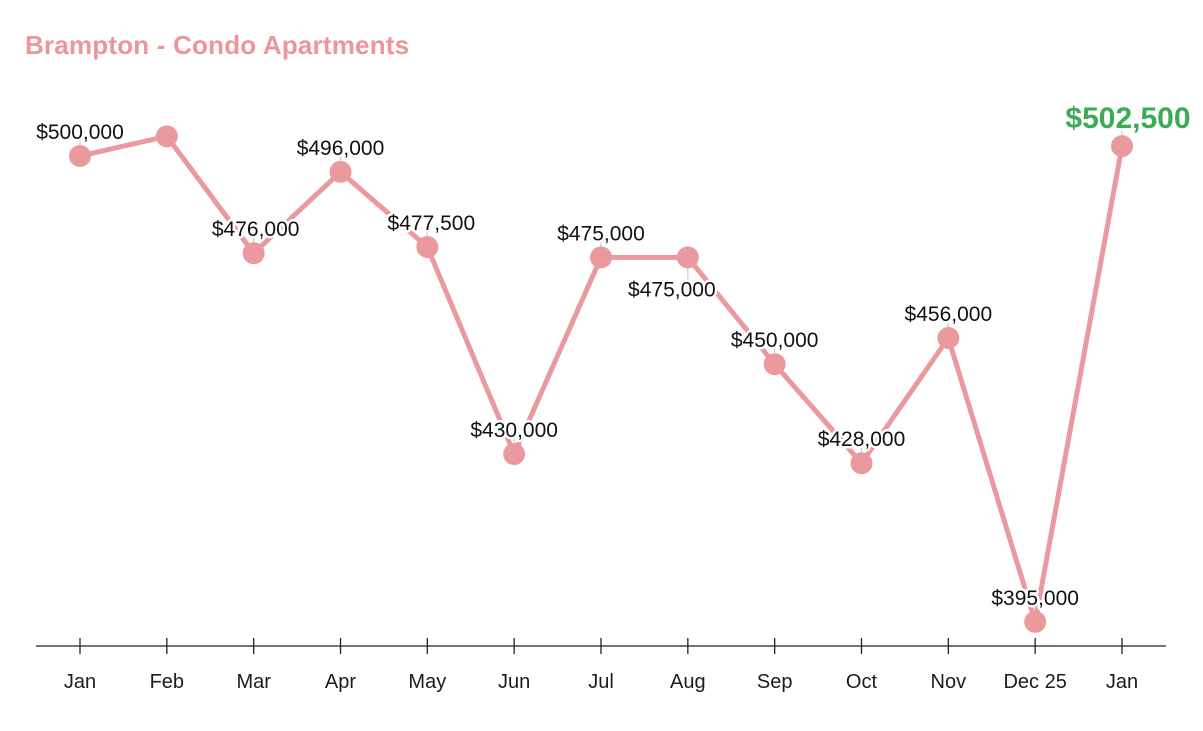 Image resolution: width=1203 pixels, height=731 pixels. Describe the element at coordinates (949, 314) in the screenshot. I see `point-label-10-nov: $456,000` at that location.